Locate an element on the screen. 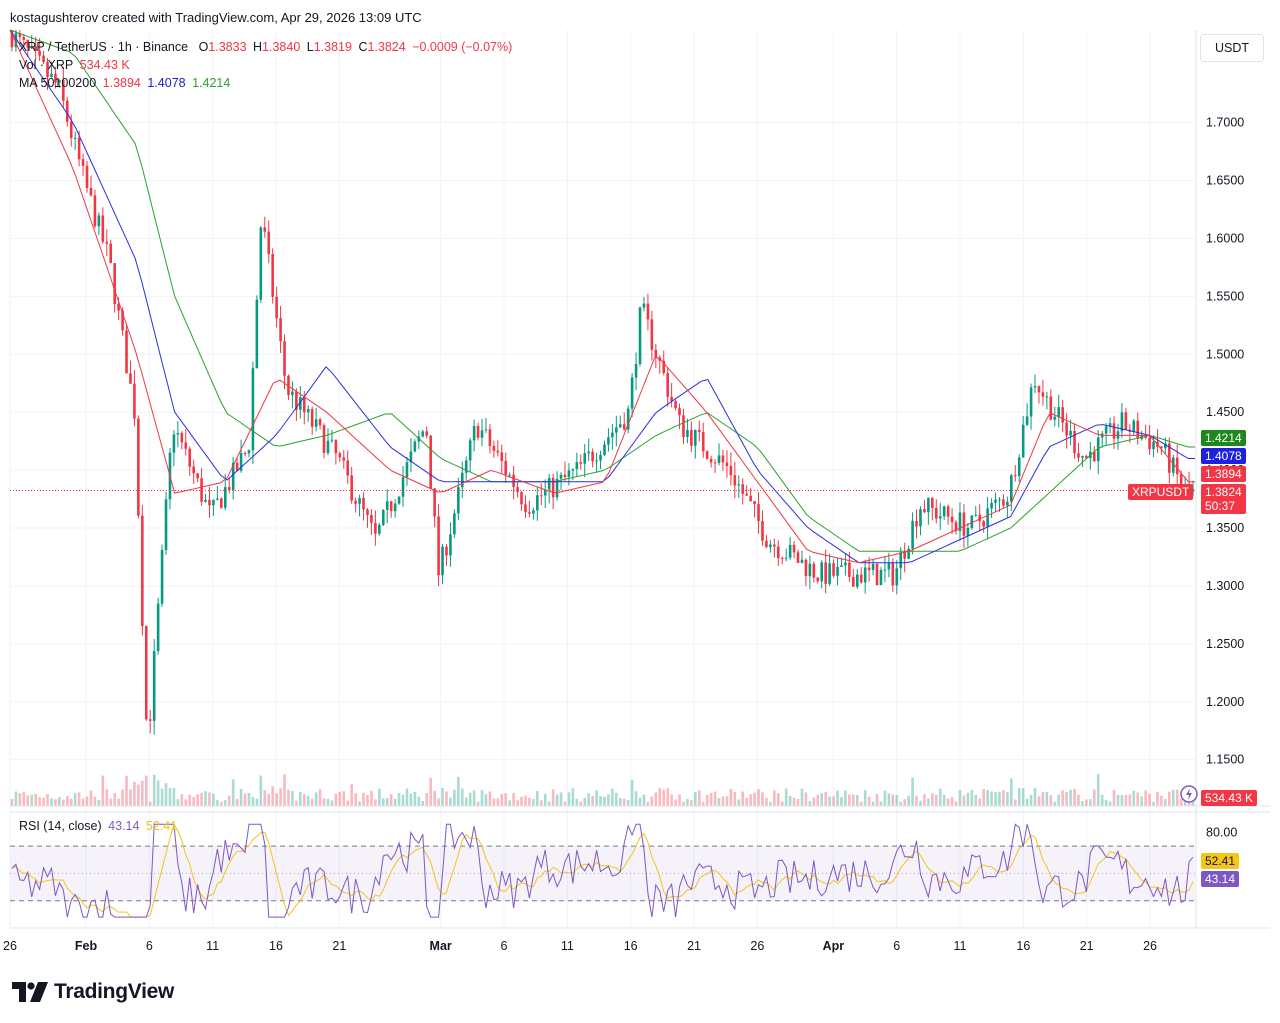 The image size is (1280, 1023). price-tick-label: 1.6500 is located at coordinates (1225, 181).